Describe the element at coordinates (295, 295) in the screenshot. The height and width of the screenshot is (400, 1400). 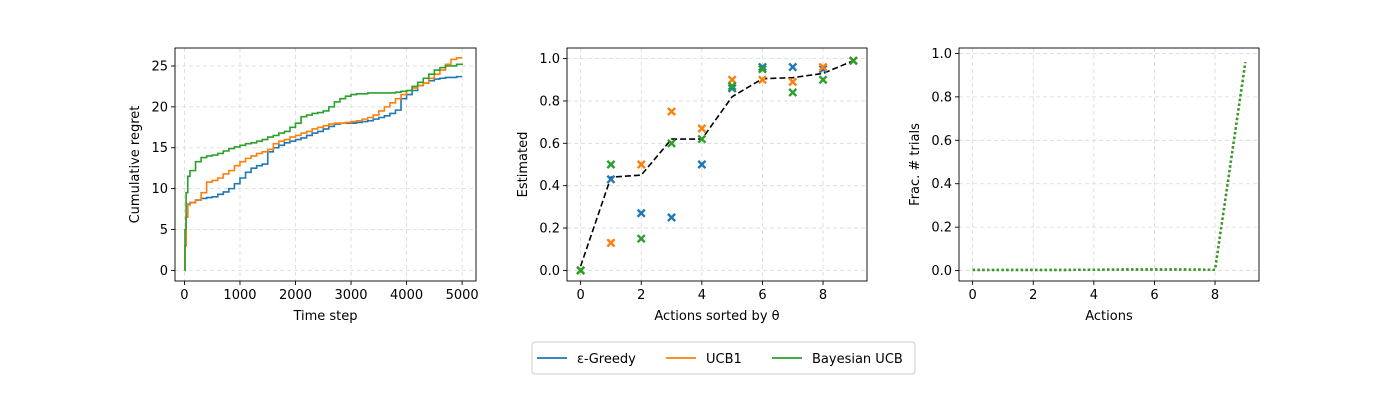
I see `x-tick-label: 2000` at that location.